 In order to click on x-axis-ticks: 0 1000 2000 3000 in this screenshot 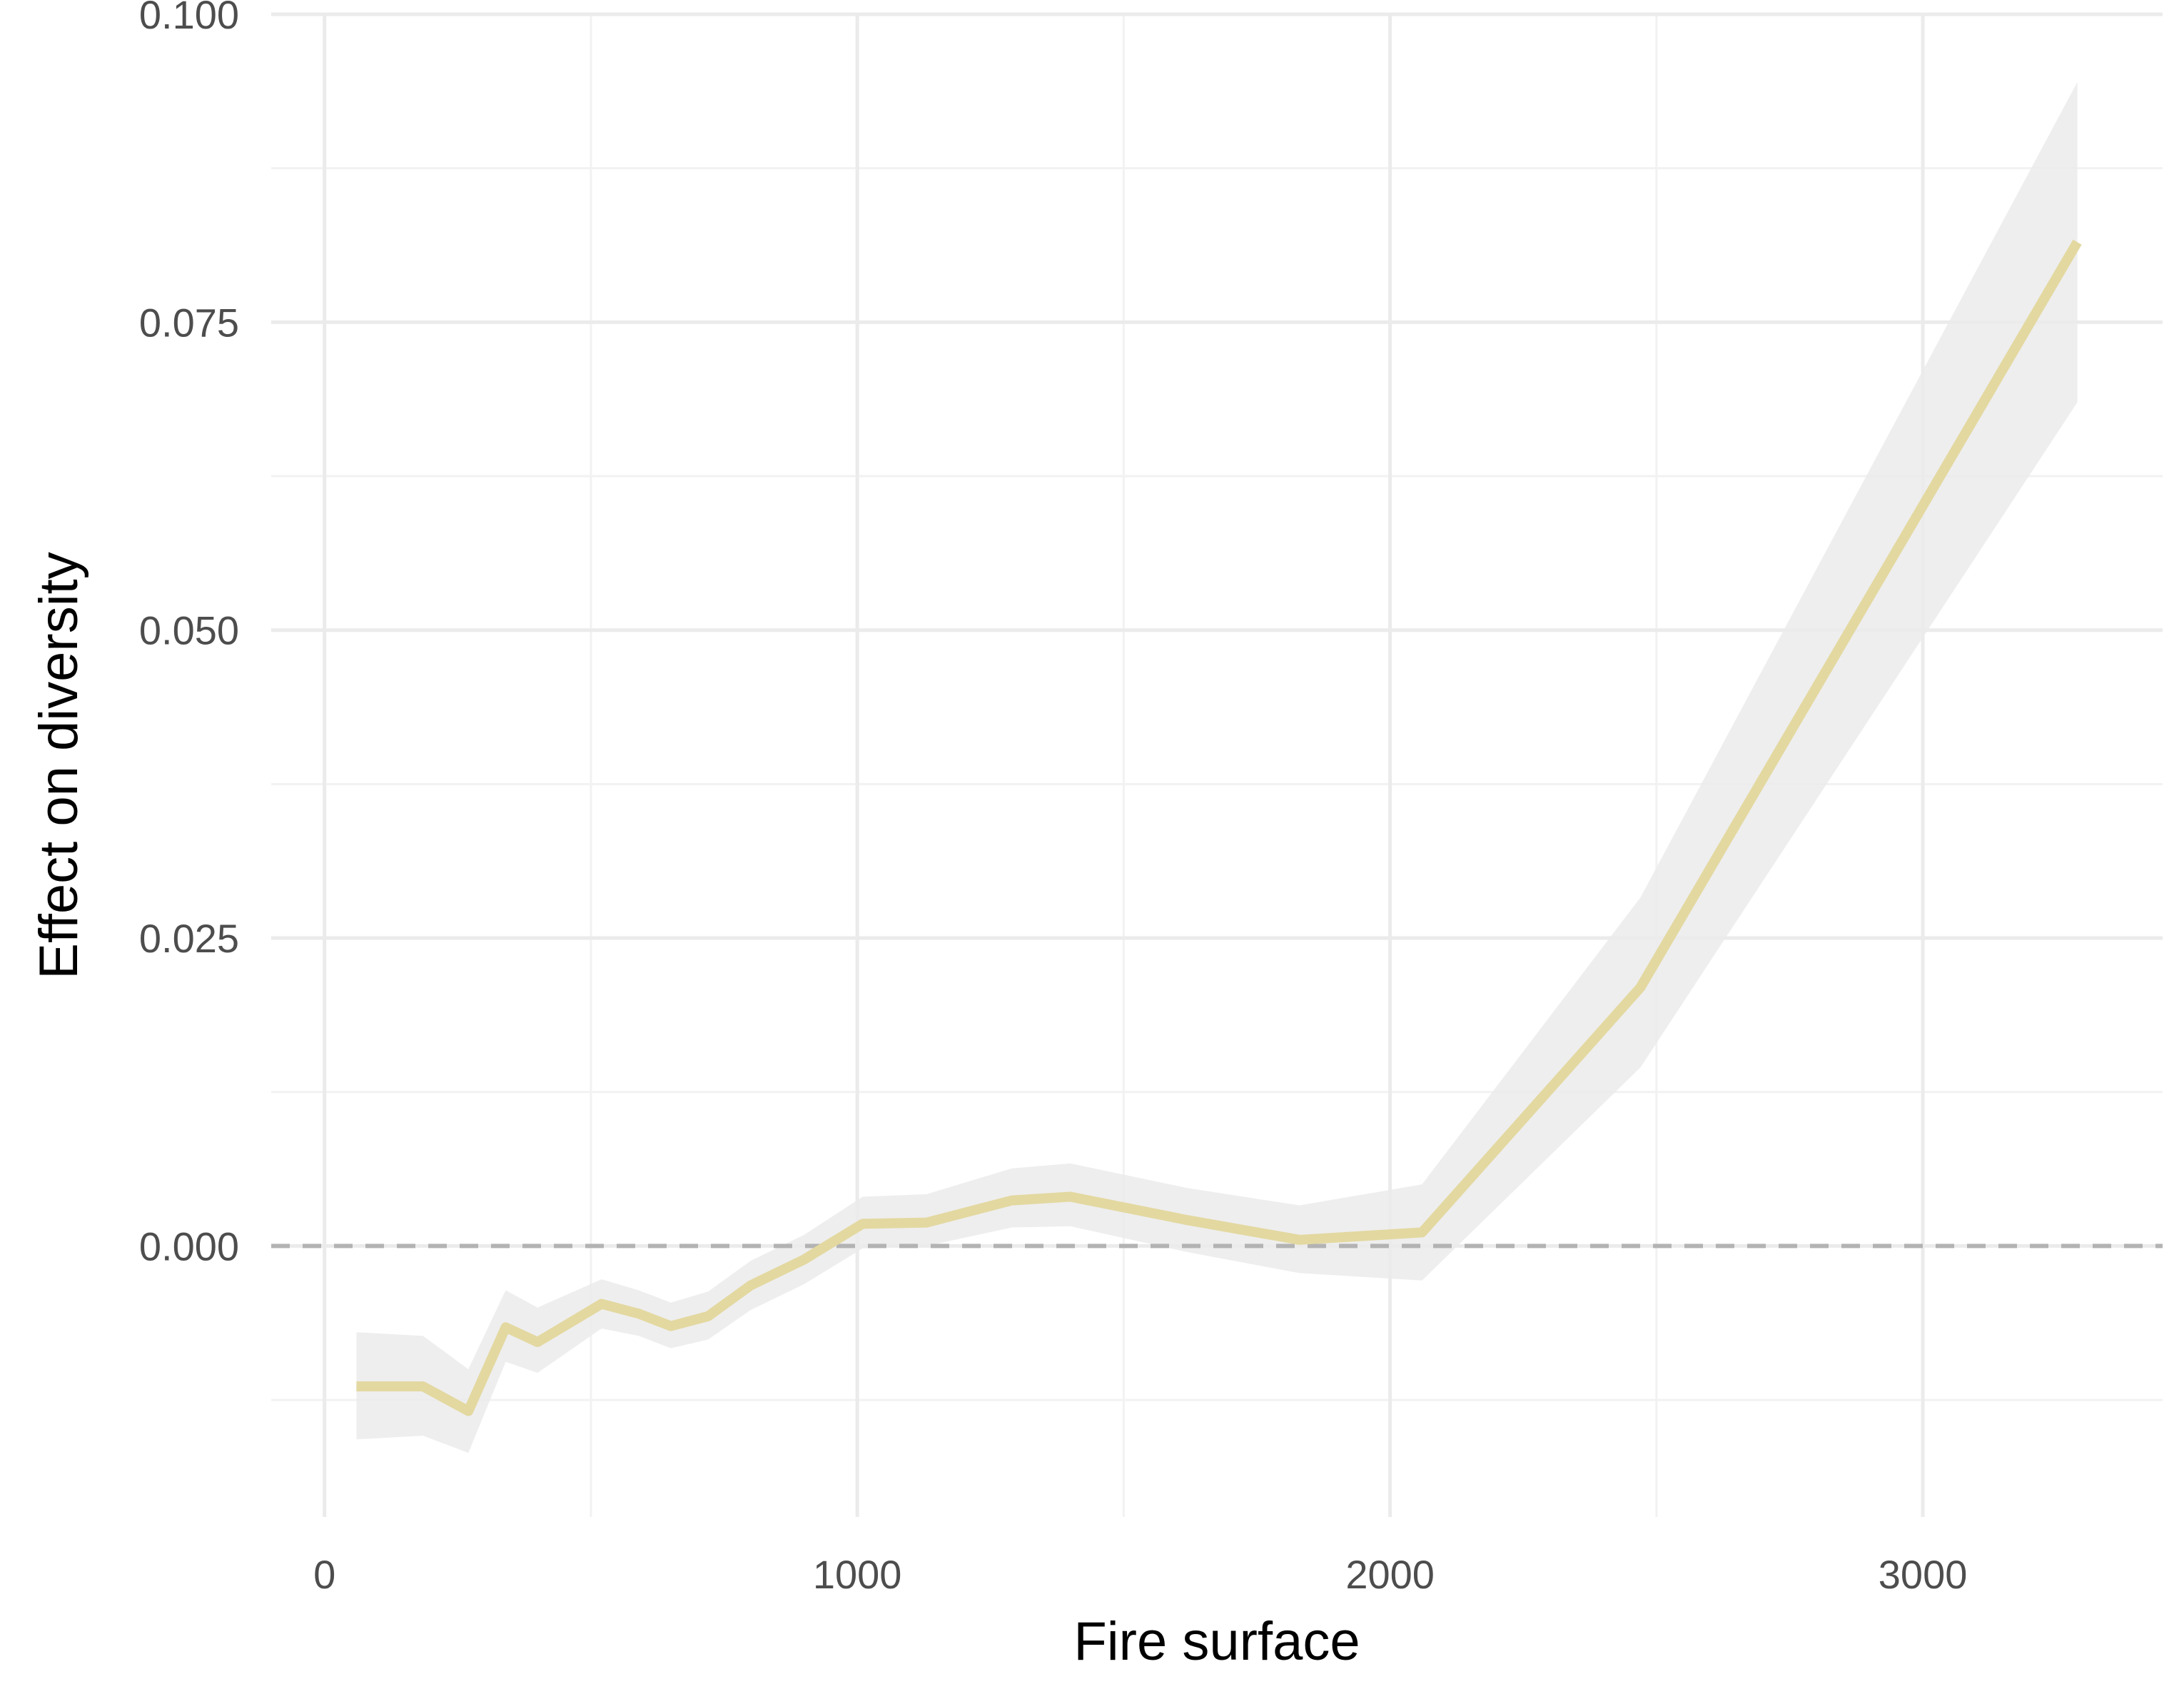, I will do `click(1140, 1574)`.